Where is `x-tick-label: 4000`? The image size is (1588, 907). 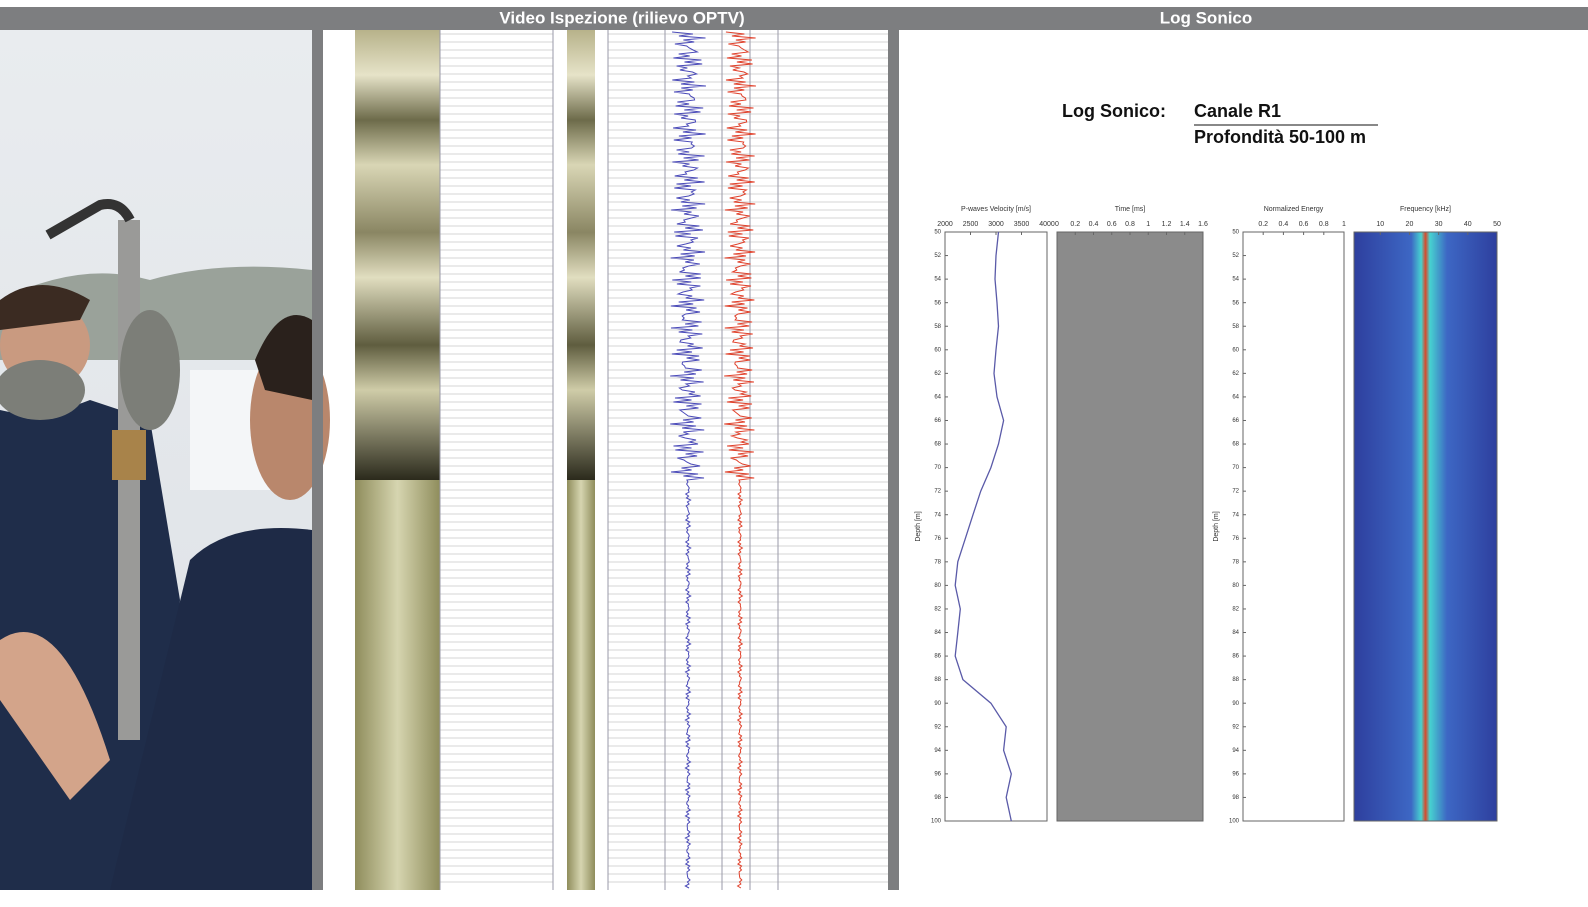
x-tick-label: 4000 is located at coordinates (1047, 224).